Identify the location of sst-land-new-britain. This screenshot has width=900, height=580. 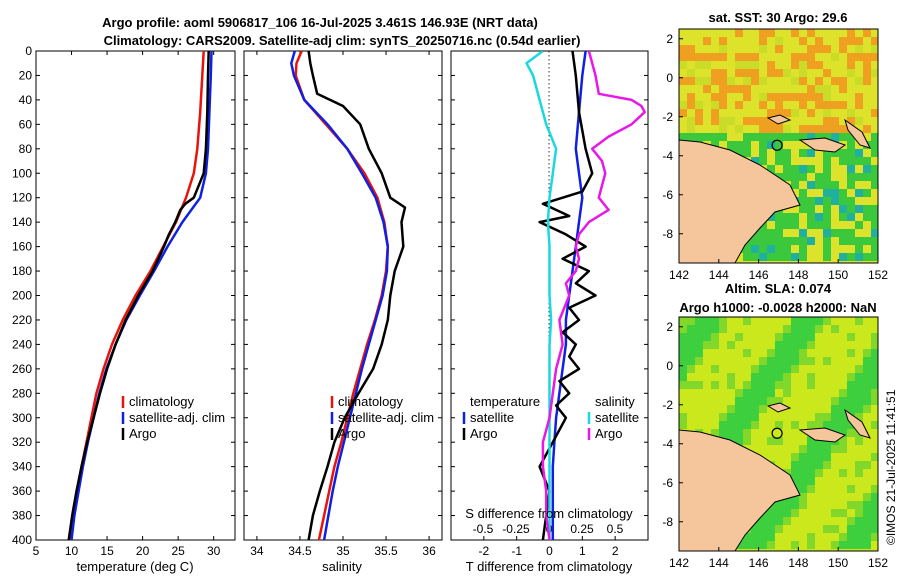
(822, 145).